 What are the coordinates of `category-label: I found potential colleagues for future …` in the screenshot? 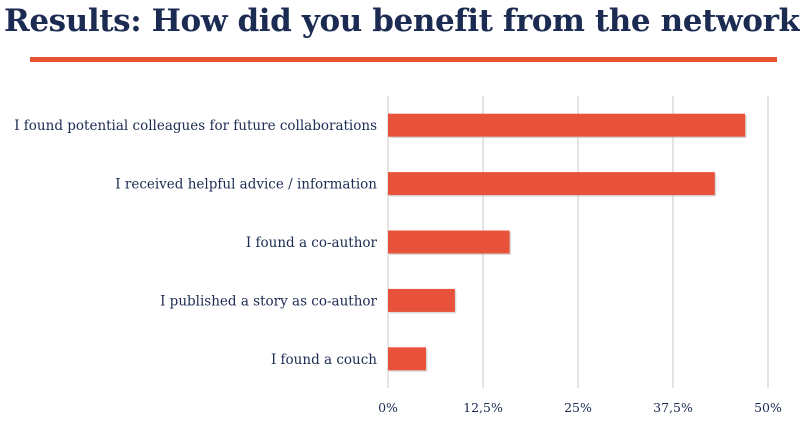 It's located at (195, 126).